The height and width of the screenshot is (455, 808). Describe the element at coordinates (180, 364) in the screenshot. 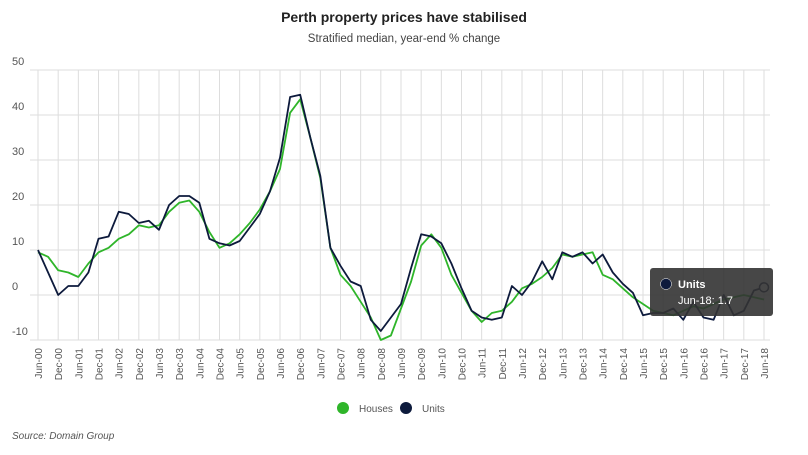

I see `x-tick-label: Dec-03` at that location.